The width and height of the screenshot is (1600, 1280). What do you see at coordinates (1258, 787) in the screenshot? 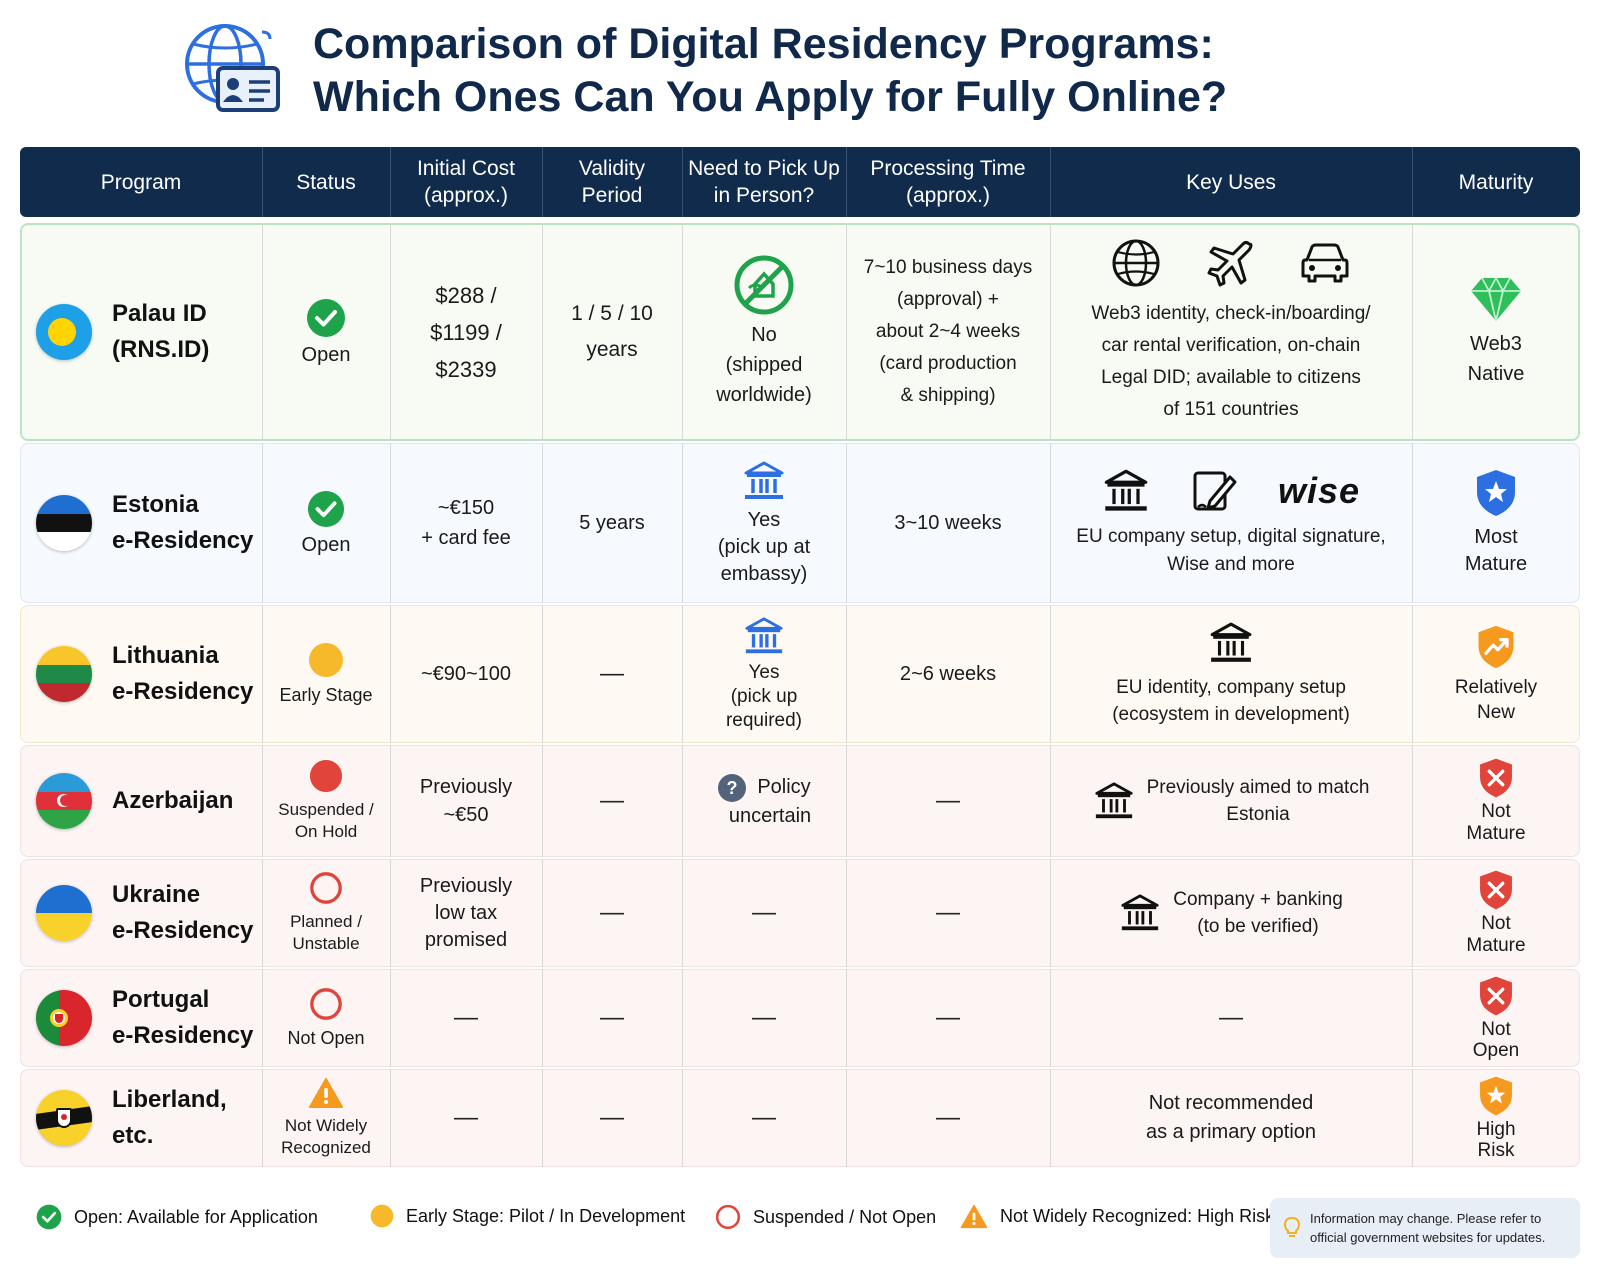
I see `key-uses-line-1: Previously aimed to match` at bounding box center [1258, 787].